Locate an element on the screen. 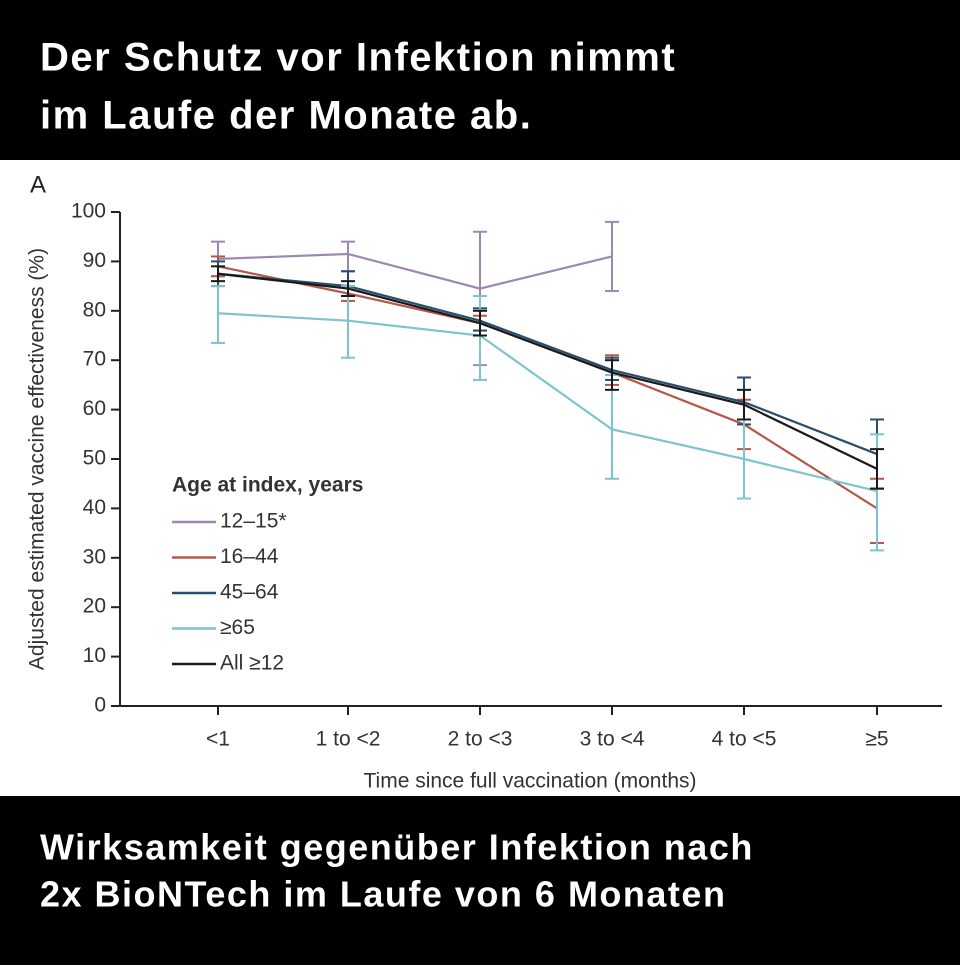  y-tick-label: 0 is located at coordinates (100, 705).